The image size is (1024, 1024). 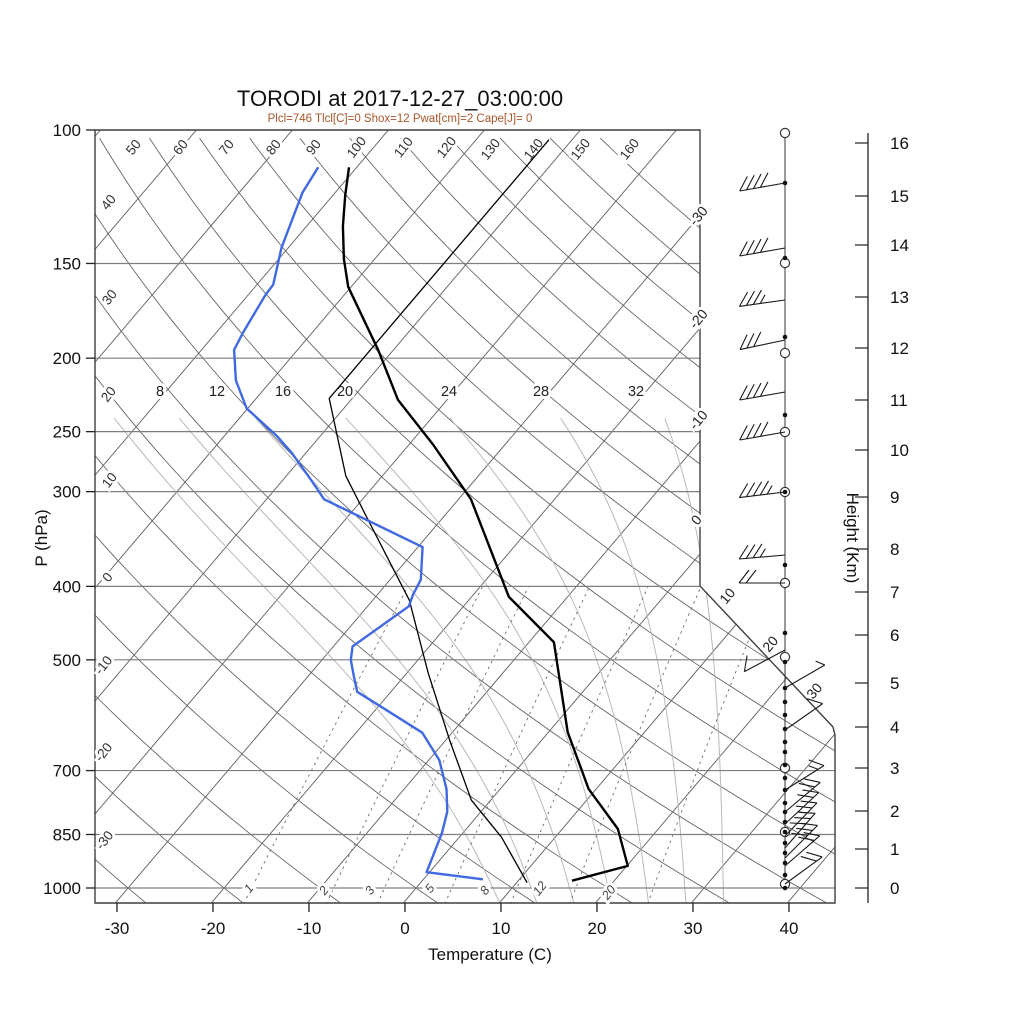 What do you see at coordinates (597, 928) in the screenshot?
I see `temperature-tick-label: 20` at bounding box center [597, 928].